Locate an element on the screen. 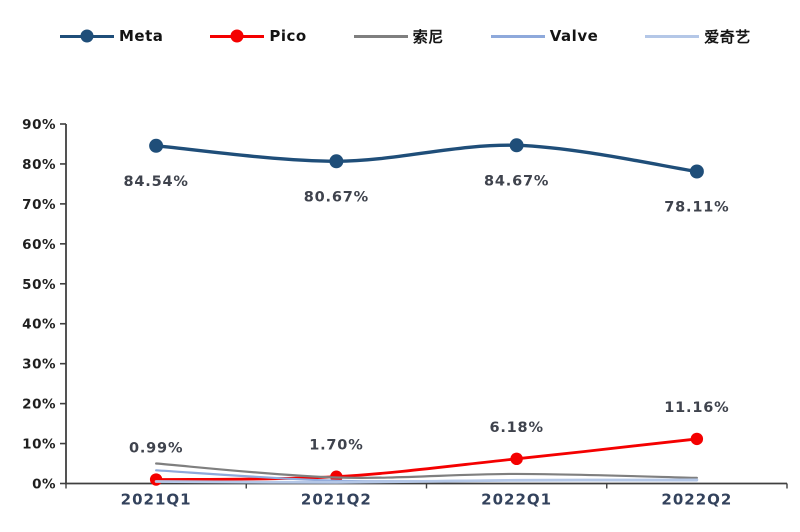 The height and width of the screenshot is (532, 800). legend-item-pico: Pico is located at coordinates (258, 36).